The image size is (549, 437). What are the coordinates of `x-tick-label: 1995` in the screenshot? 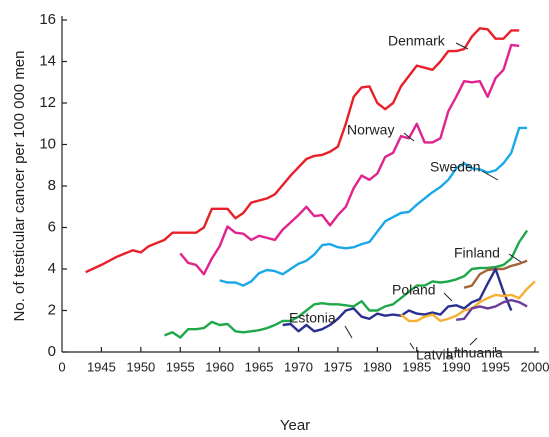 It's located at (495, 366).